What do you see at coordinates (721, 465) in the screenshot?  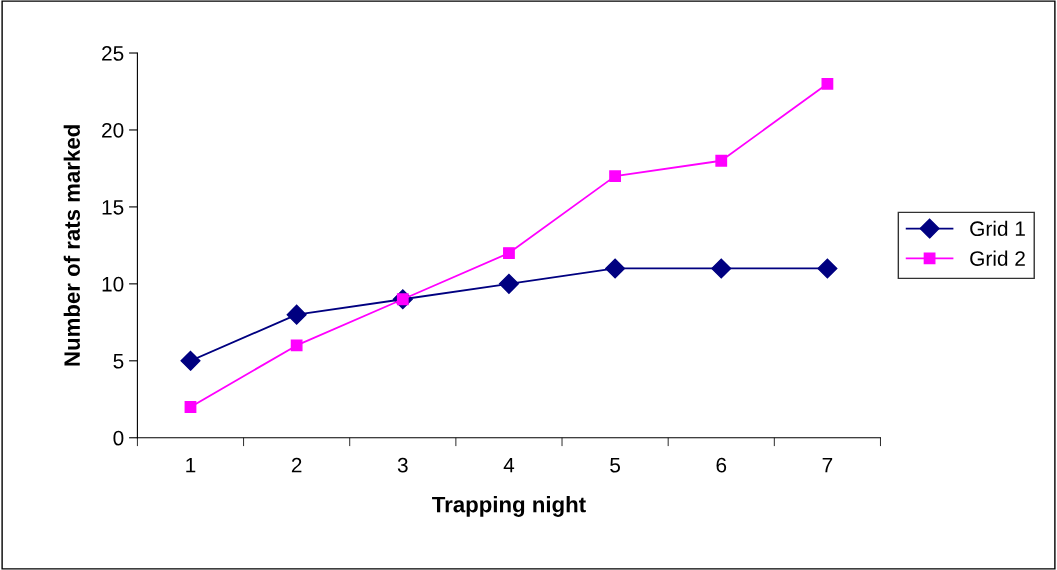 I see `x-tick-label: 6` at bounding box center [721, 465].